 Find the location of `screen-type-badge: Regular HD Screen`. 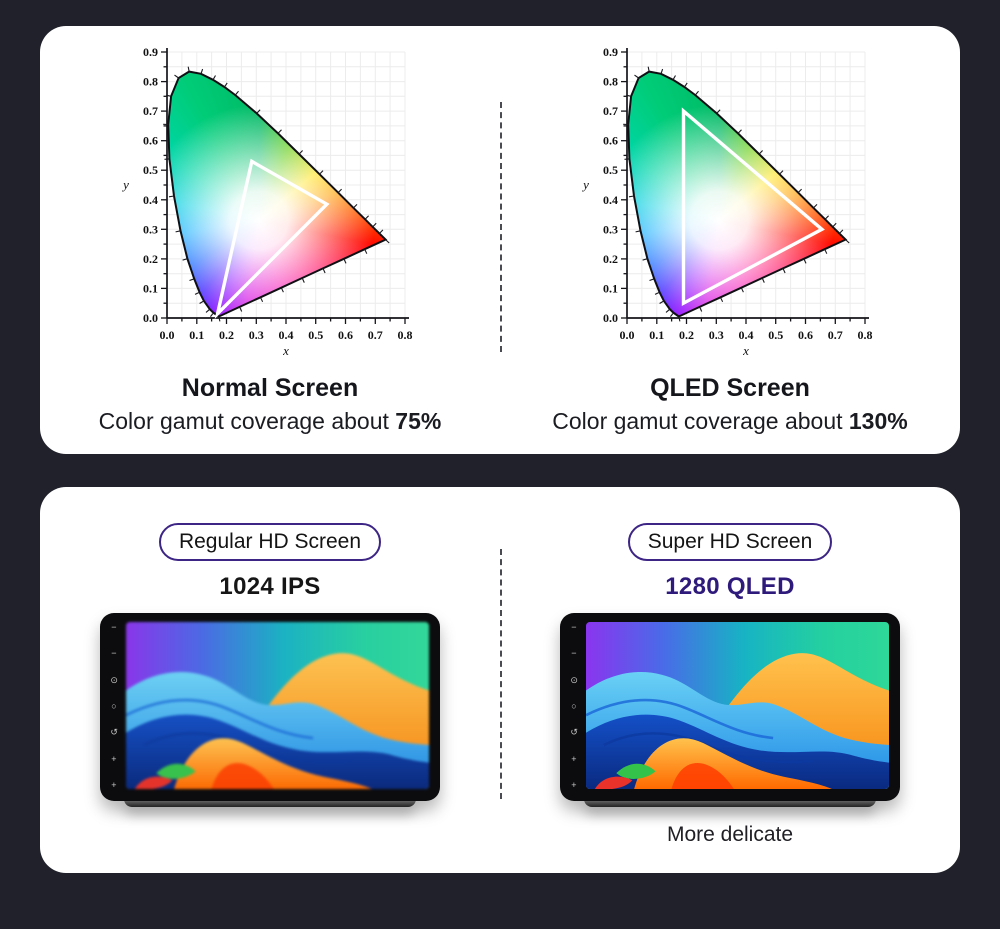

screen-type-badge: Regular HD Screen is located at coordinates (270, 542).